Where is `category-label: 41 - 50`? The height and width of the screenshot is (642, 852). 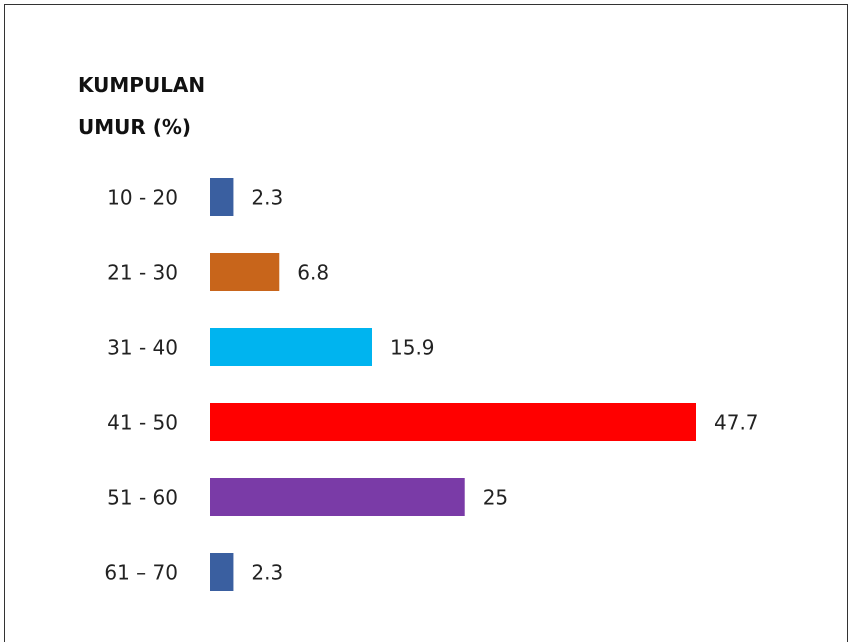 category-label: 41 - 50 is located at coordinates (142, 423).